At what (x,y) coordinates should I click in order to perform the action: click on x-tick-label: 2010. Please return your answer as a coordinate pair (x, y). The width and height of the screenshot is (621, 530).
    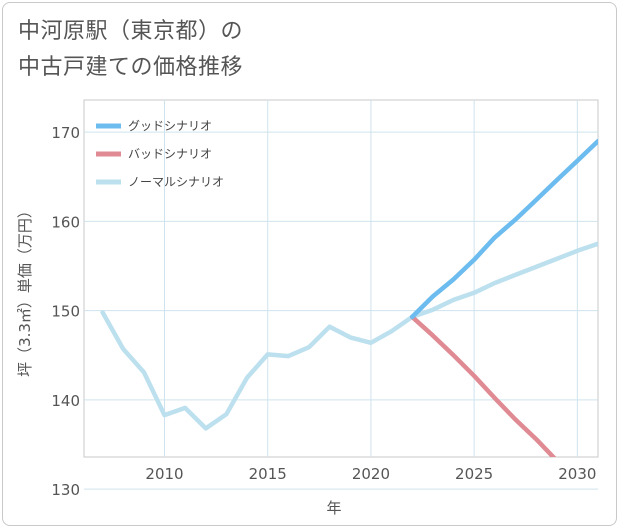
    Looking at the image, I should click on (164, 474).